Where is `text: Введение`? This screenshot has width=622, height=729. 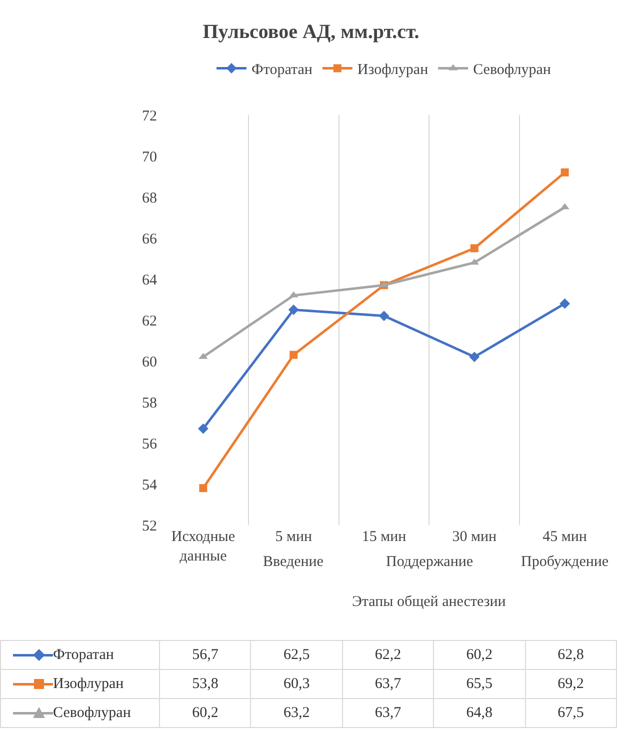
text: Введение is located at coordinates (293, 562).